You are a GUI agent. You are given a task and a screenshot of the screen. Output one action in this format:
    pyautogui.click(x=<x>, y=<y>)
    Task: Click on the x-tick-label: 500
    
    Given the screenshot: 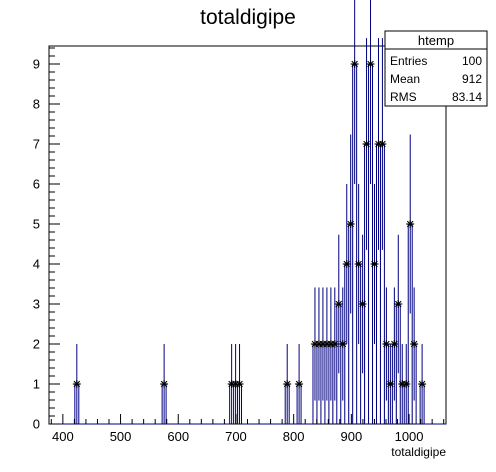 What is the action you would take?
    pyautogui.click(x=121, y=436)
    